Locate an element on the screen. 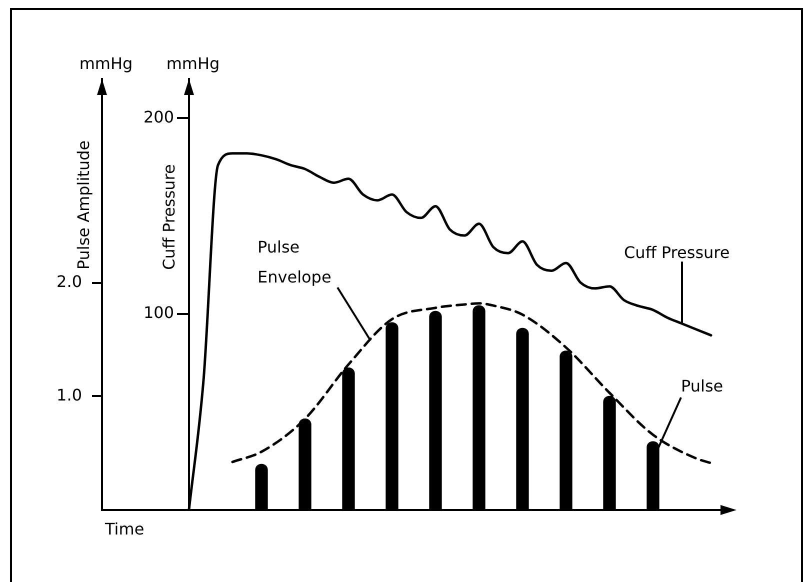 The image size is (811, 582). y2-axis-title: Cuff Pressure is located at coordinates (169, 217).